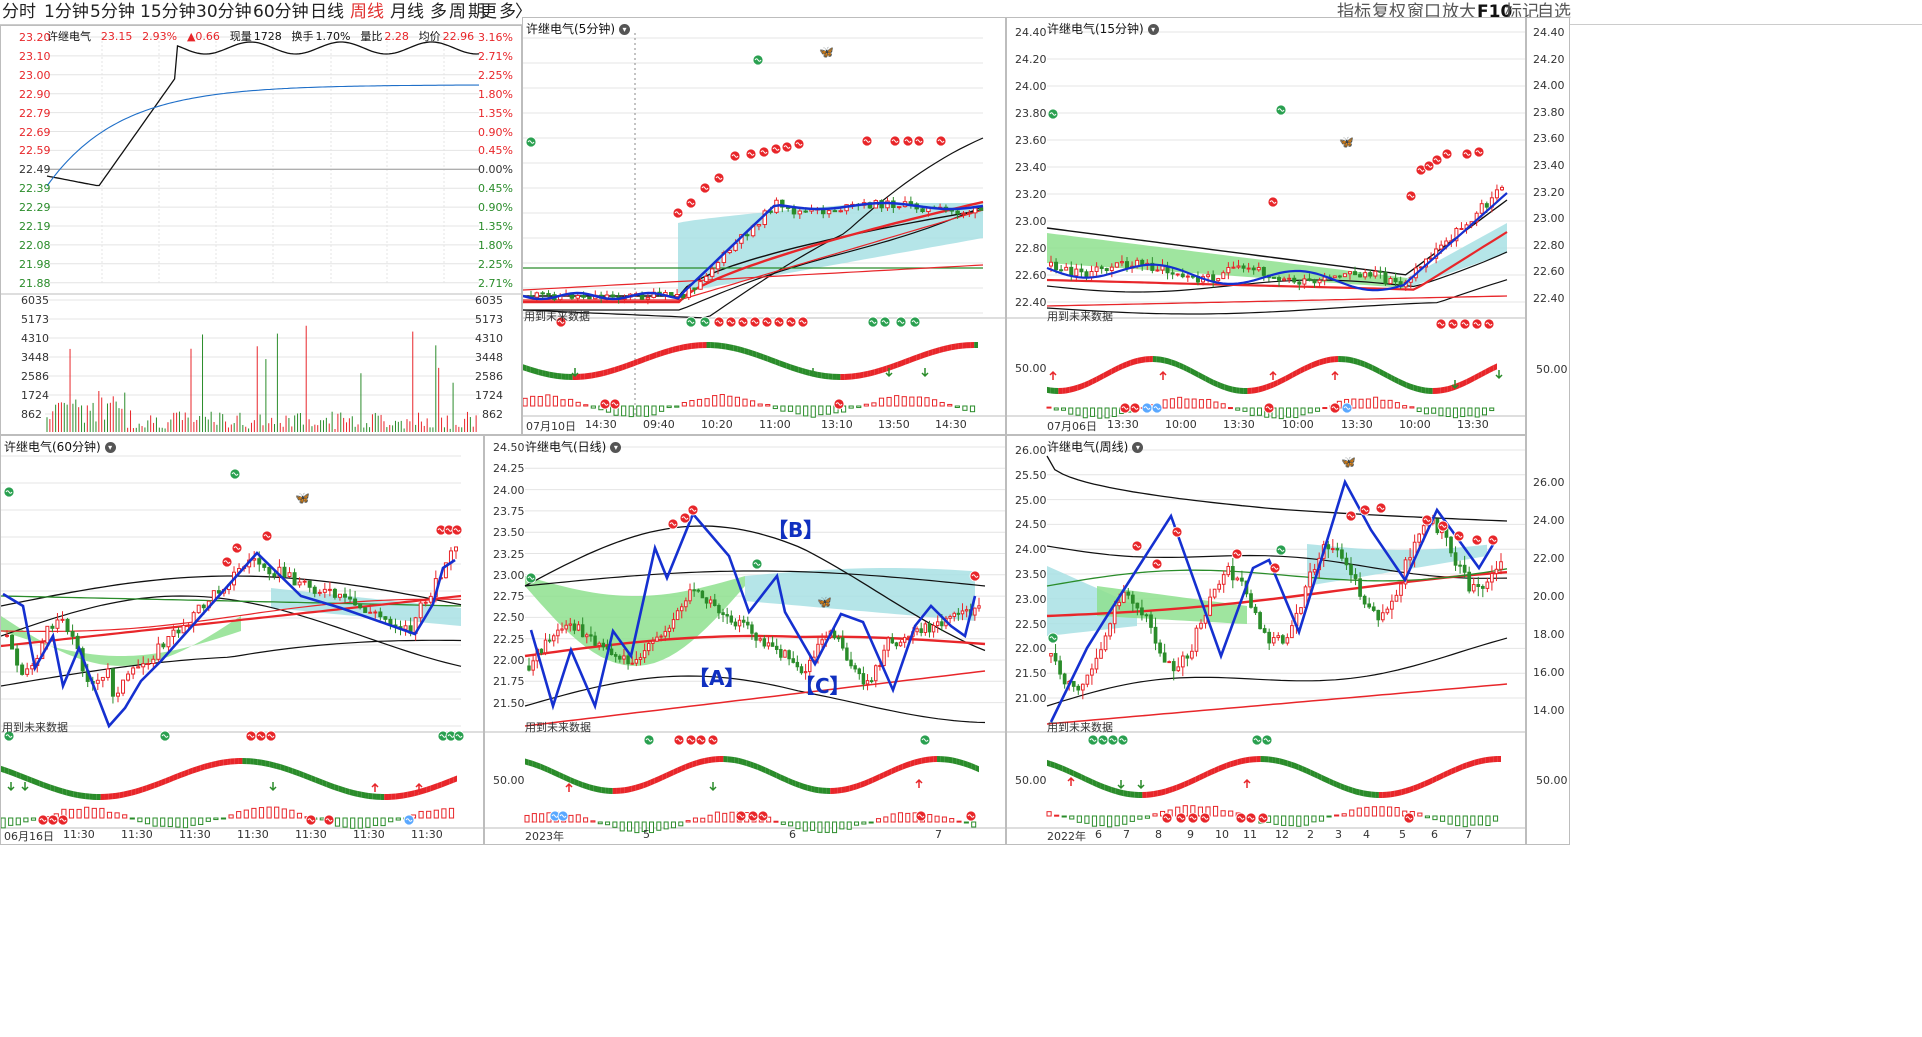 This screenshot has height=1037, width=1922. I want to click on period-tab-multi: 多周期, so click(458, 12).